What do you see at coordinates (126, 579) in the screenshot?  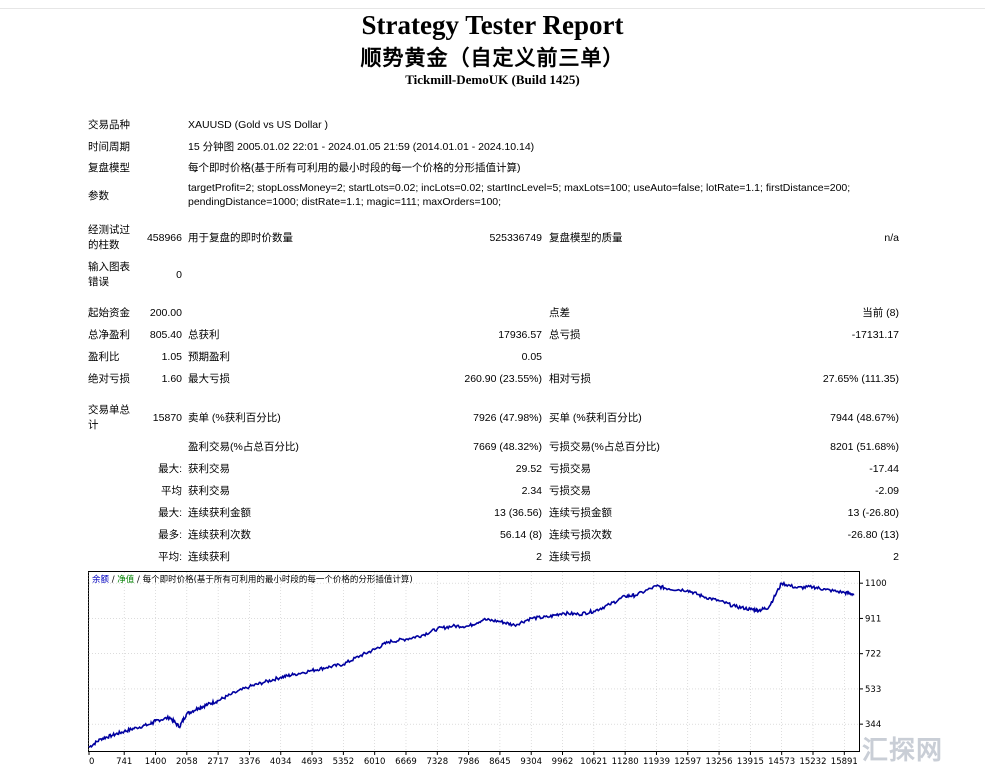 I see `legend-equity: 净值` at bounding box center [126, 579].